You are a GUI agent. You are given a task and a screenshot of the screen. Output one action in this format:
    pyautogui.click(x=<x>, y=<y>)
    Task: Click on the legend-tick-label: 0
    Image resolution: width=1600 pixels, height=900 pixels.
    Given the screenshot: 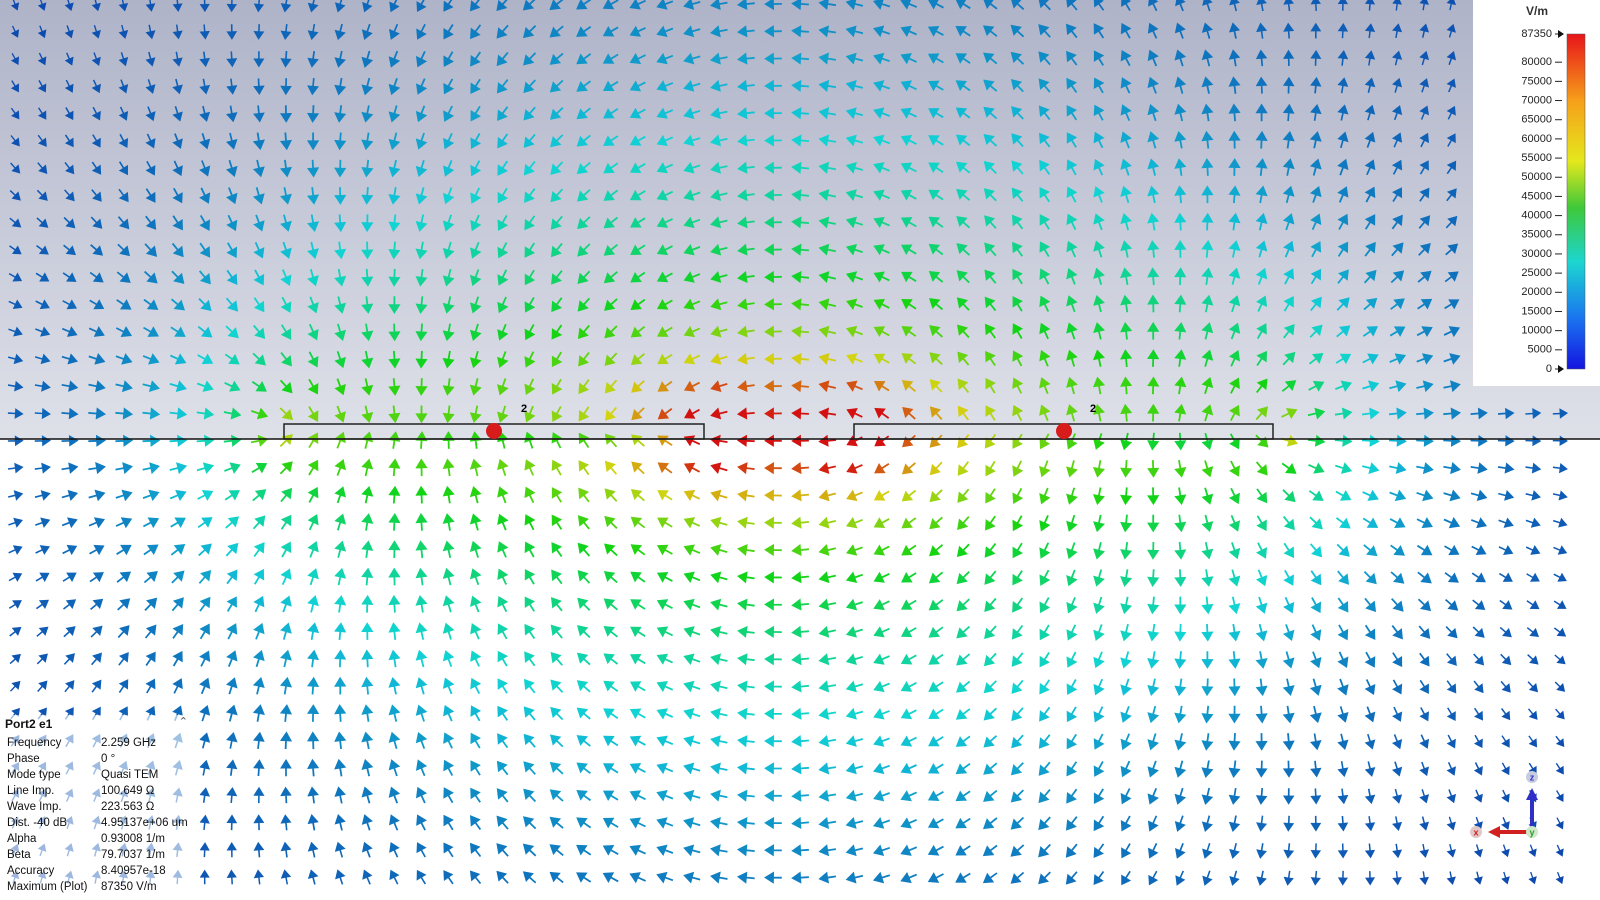 What is the action you would take?
    pyautogui.click(x=1549, y=369)
    